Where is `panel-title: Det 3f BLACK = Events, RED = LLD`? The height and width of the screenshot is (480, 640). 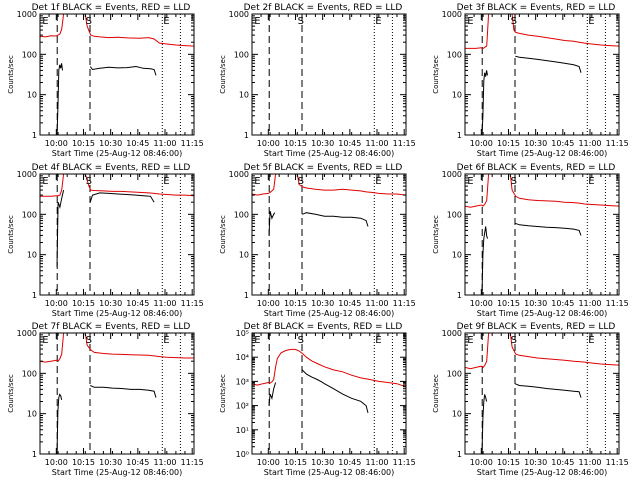 panel-title: Det 3f BLACK = Events, RED = LLD is located at coordinates (536, 8).